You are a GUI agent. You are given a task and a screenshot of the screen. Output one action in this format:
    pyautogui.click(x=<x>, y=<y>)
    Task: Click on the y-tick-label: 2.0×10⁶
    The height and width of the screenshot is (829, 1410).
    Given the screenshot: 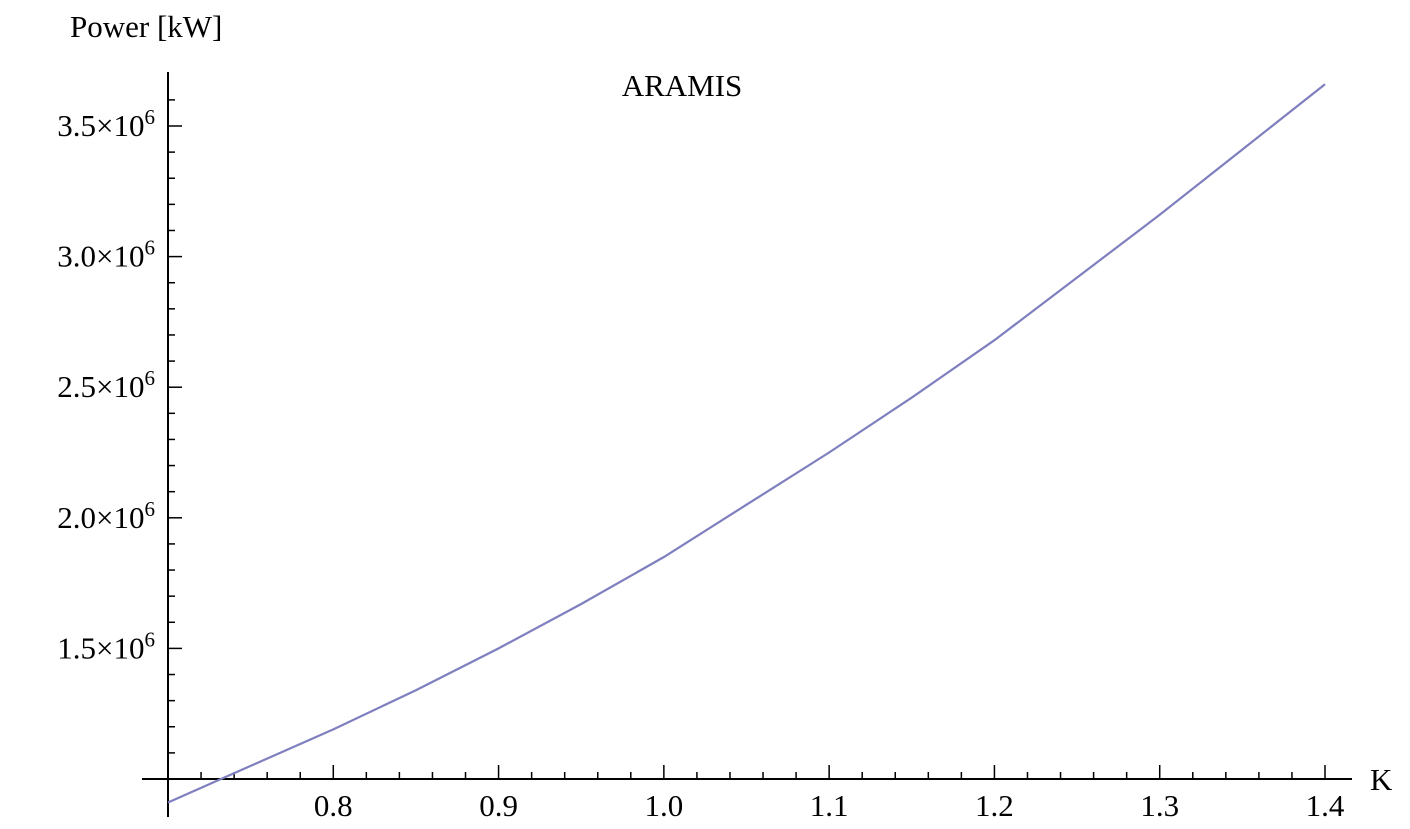 What is the action you would take?
    pyautogui.click(x=106, y=516)
    